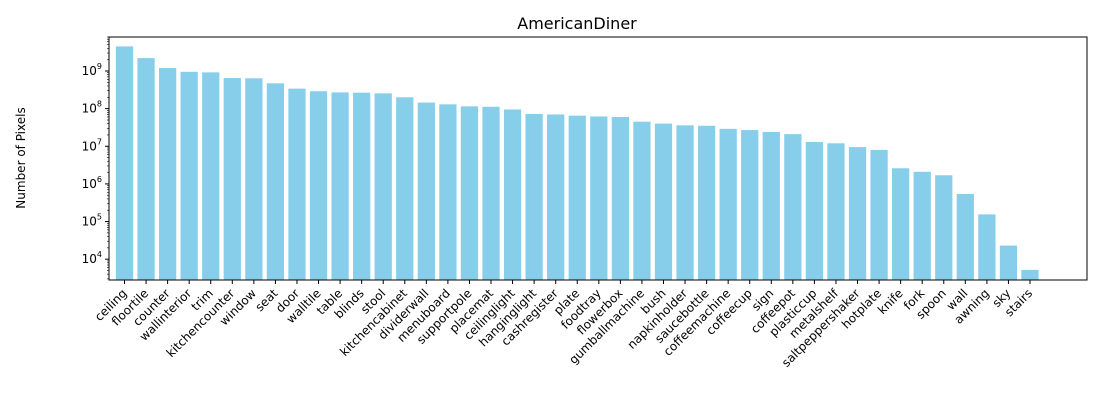 The image size is (1100, 404). I want to click on bar-spoon, so click(944, 227).